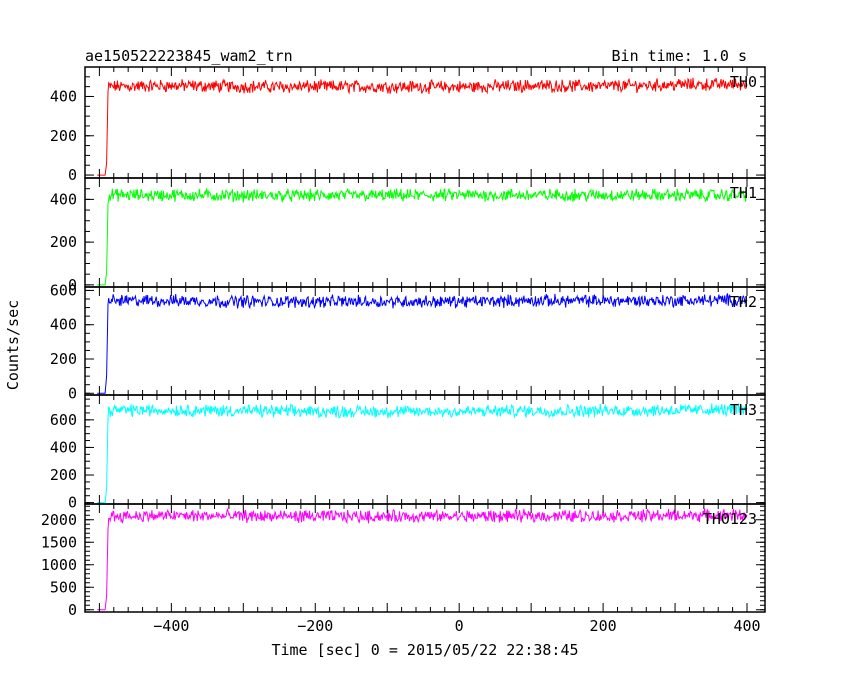  I want to click on panel-th2: 0 200 400 600 TH2, so click(408, 341).